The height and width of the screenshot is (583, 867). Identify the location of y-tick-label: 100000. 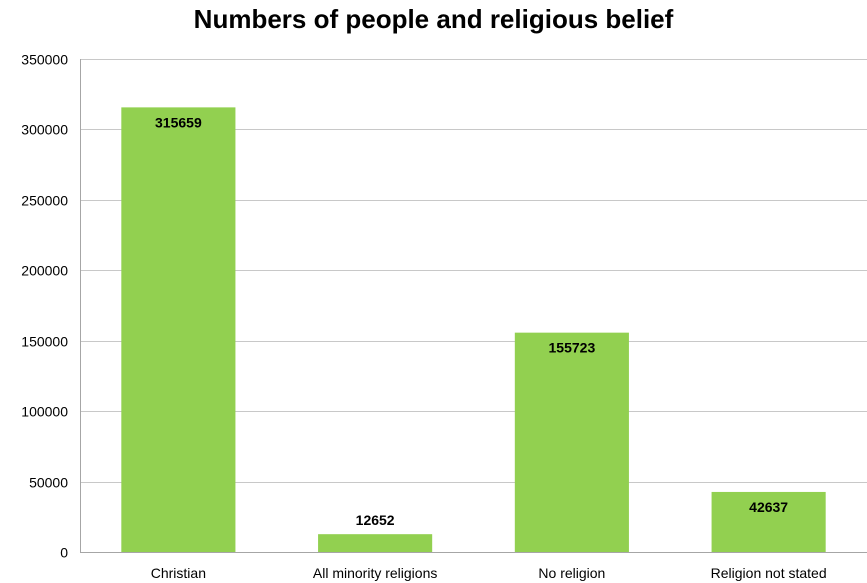
(44, 412).